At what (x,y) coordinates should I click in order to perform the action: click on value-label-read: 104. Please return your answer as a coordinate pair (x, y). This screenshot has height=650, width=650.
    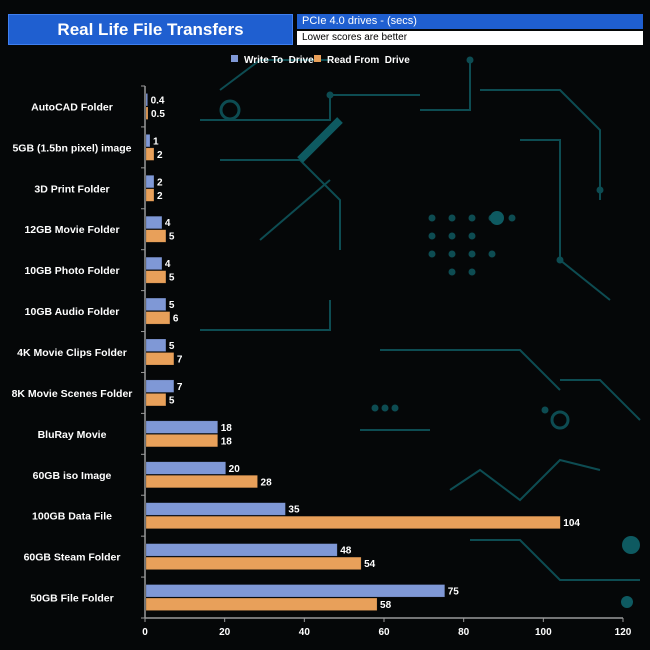
    Looking at the image, I should click on (571, 523).